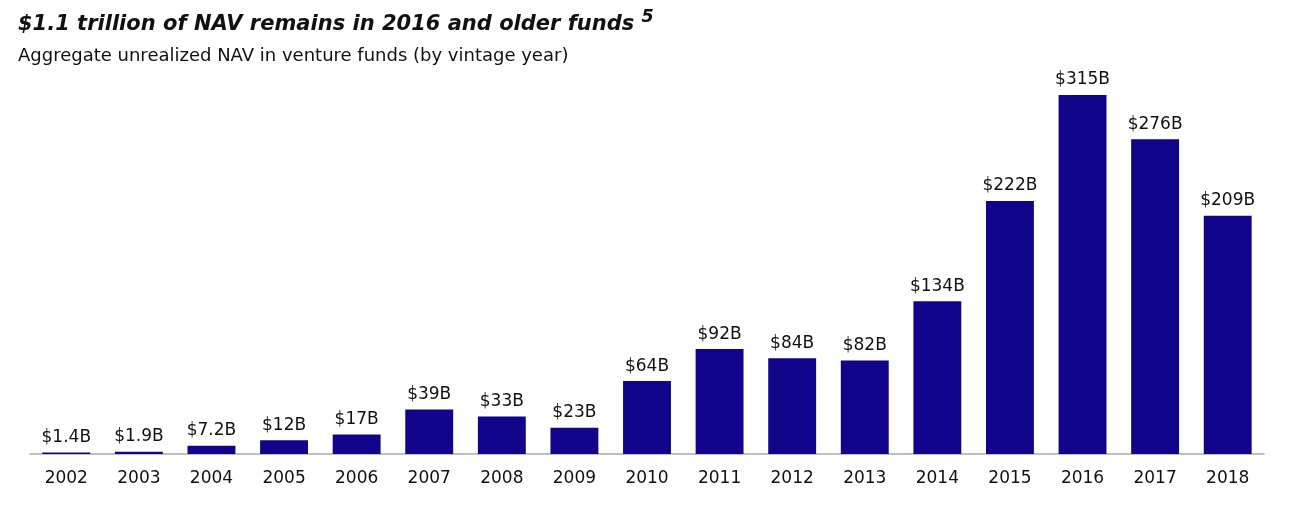  What do you see at coordinates (139, 435) in the screenshot?
I see `data-label: $1.9B` at bounding box center [139, 435].